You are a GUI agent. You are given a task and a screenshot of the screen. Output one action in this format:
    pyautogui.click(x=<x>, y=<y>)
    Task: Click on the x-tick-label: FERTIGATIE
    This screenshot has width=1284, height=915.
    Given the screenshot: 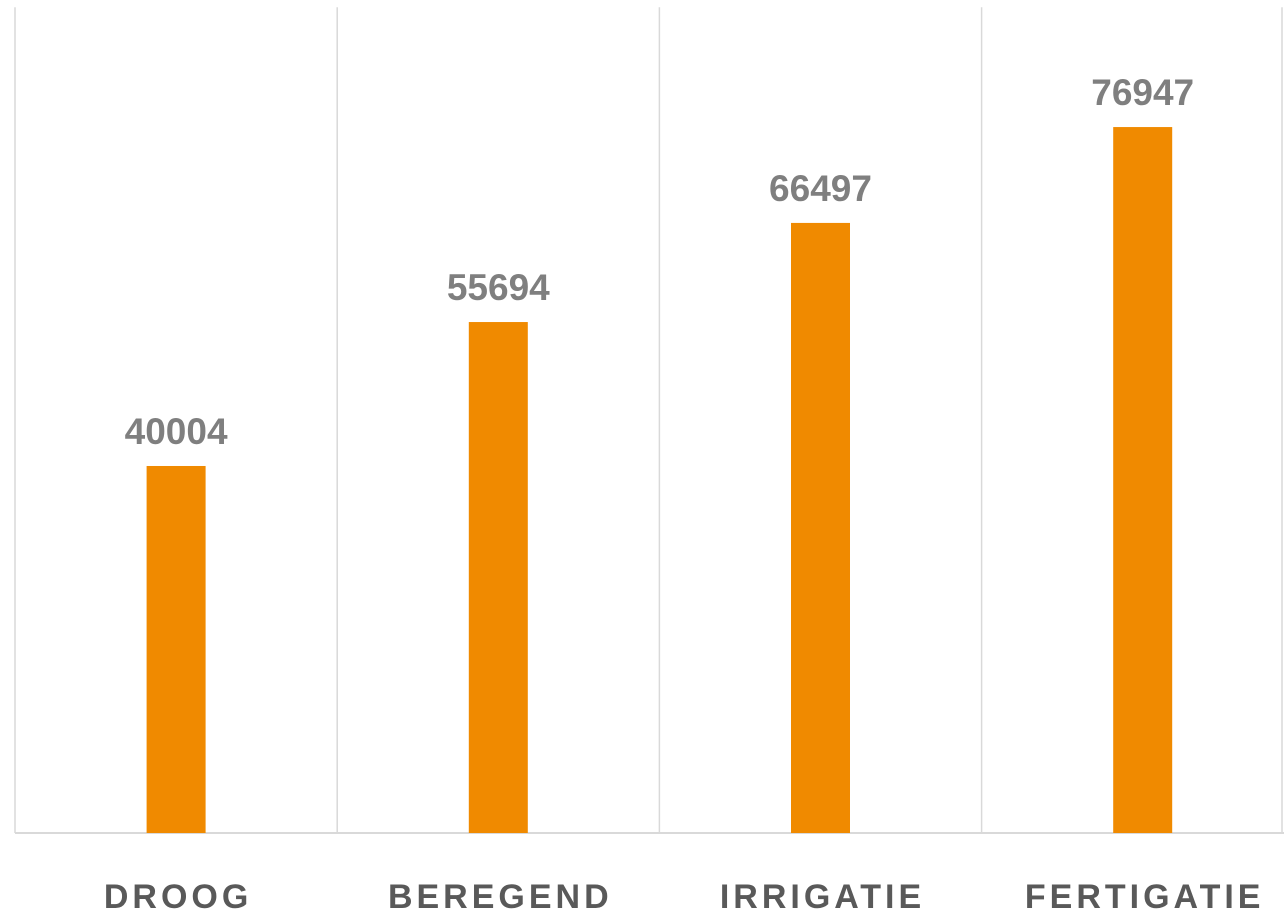 What is the action you would take?
    pyautogui.click(x=1145, y=896)
    